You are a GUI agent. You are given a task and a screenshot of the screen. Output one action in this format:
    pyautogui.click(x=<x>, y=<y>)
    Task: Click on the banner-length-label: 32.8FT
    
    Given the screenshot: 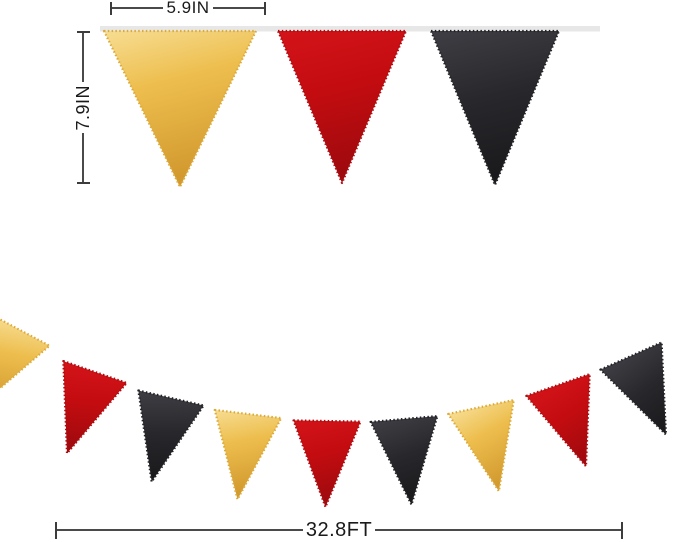 What is the action you would take?
    pyautogui.click(x=339, y=529)
    